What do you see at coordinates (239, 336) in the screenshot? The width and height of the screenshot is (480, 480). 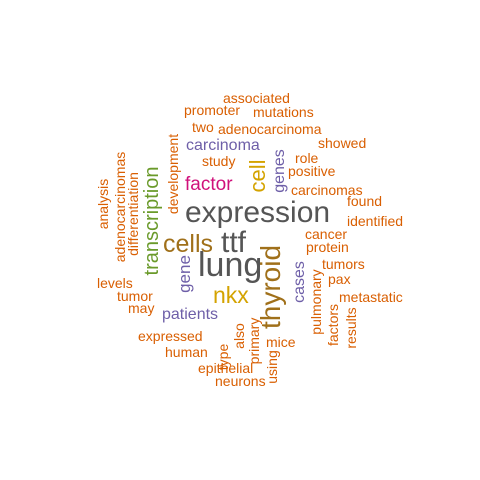 I see `word-also: also` at bounding box center [239, 336].